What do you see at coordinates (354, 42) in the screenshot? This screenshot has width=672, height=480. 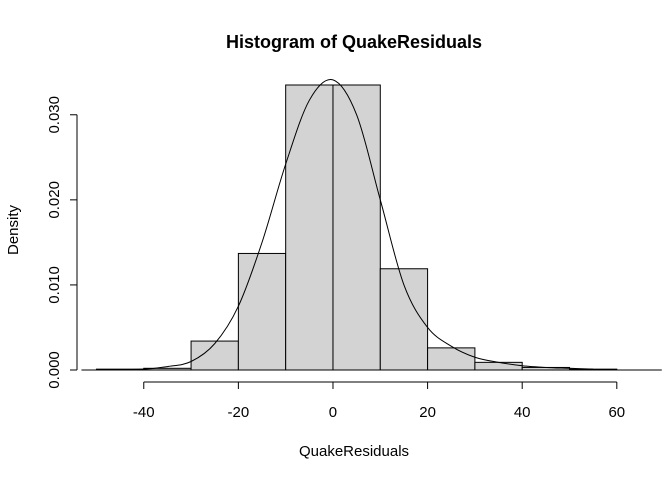 I see `chart-title: Histogram of QuakeResiduals` at bounding box center [354, 42].